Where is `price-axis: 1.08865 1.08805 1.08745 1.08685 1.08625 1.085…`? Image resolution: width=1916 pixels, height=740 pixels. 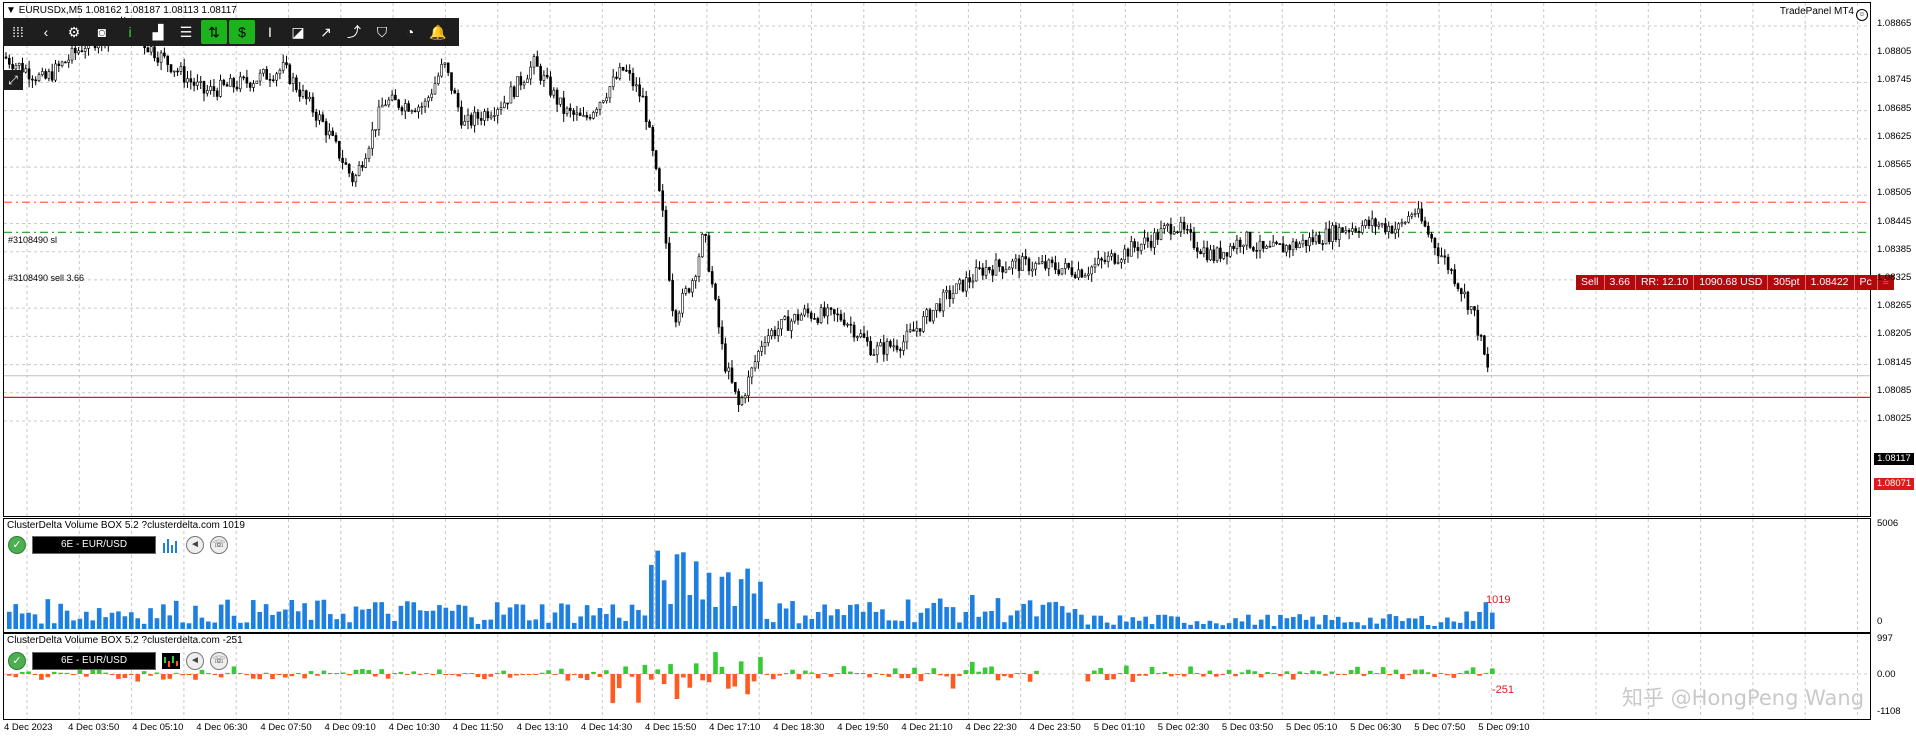 price-axis: 1.08865 1.08805 1.08745 1.08685 1.08625 1.085… is located at coordinates (1894, 257).